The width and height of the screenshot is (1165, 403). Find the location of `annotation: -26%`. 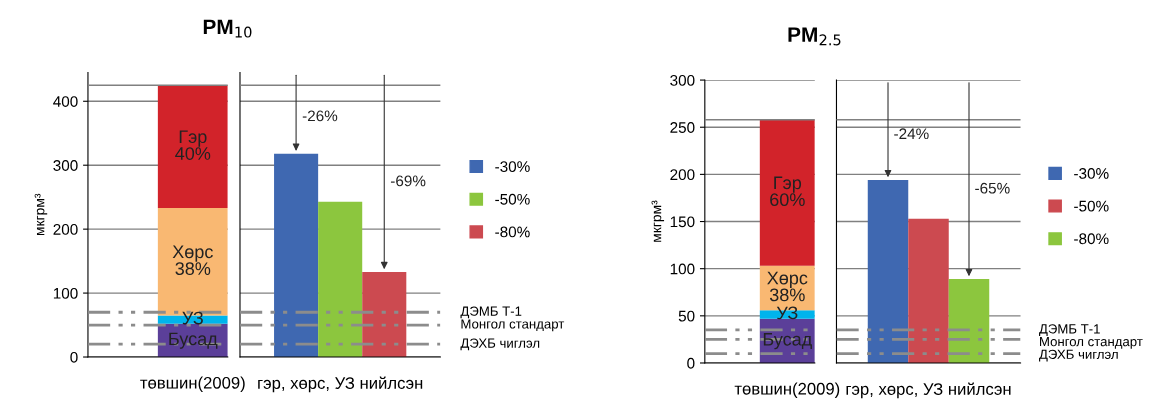

annotation: -26% is located at coordinates (320, 116).